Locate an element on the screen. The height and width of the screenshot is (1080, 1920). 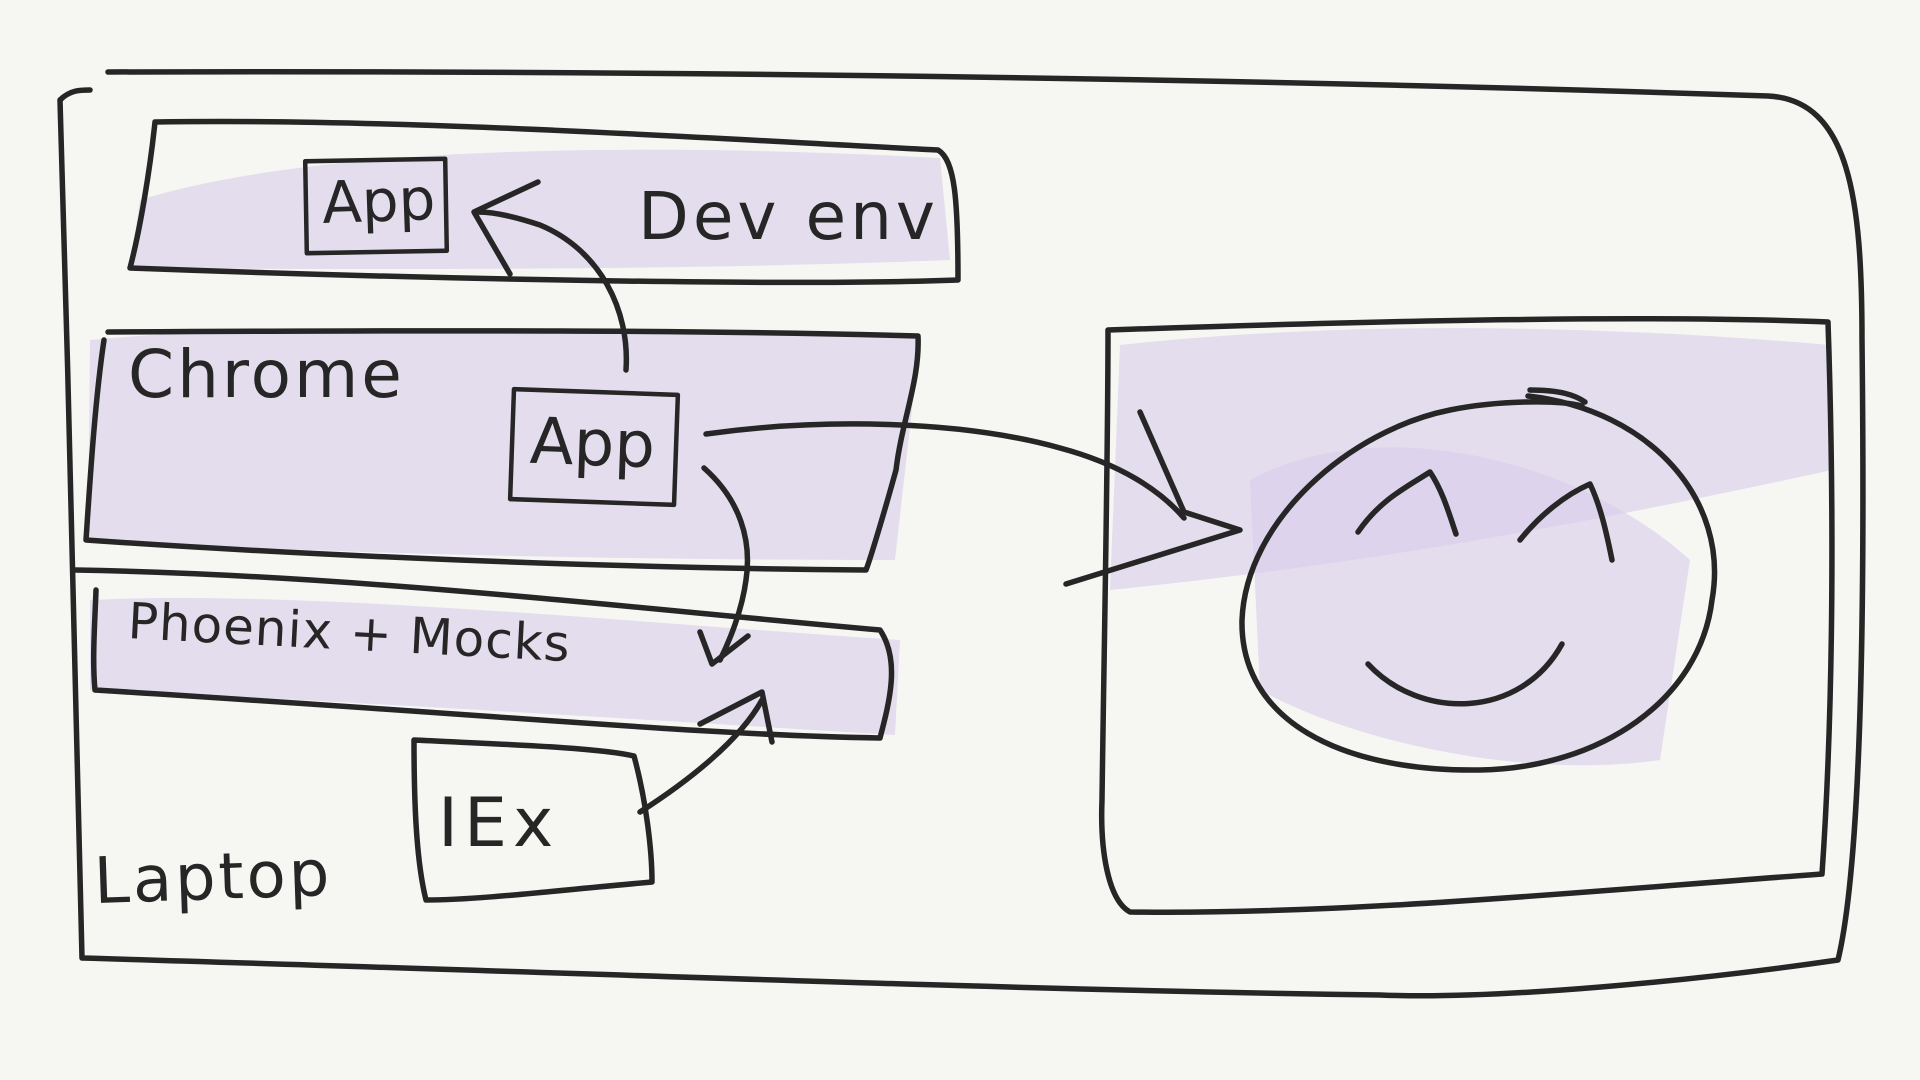
arrow-app-to-phoenix is located at coordinates (726, 564).